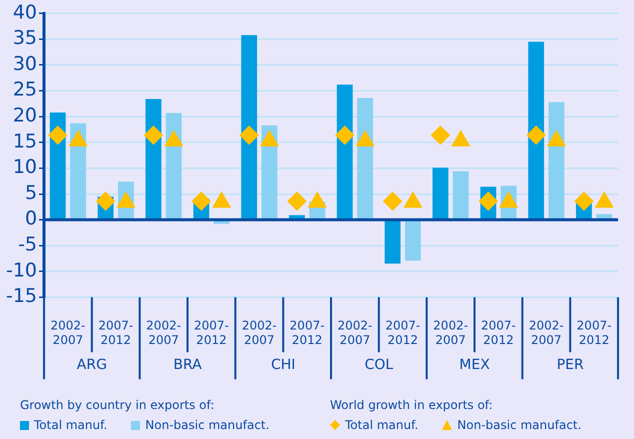 Image resolution: width=634 pixels, height=439 pixels. What do you see at coordinates (31, 219) in the screenshot?
I see `y-tick-label: 0` at bounding box center [31, 219].